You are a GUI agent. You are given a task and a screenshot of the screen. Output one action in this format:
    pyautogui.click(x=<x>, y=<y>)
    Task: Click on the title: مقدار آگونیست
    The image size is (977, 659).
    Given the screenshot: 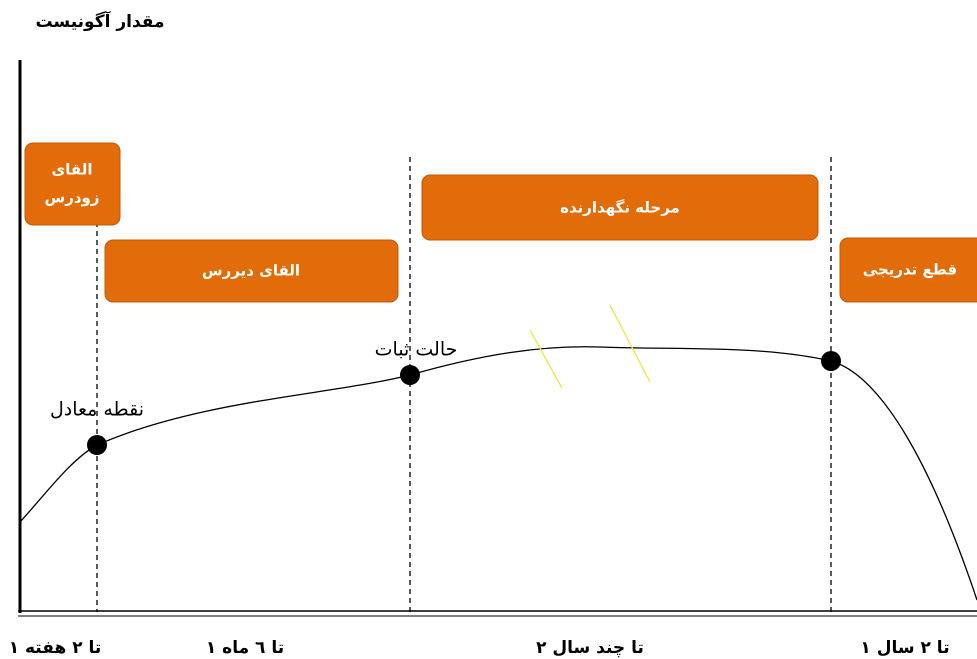 What is the action you would take?
    pyautogui.click(x=99, y=21)
    